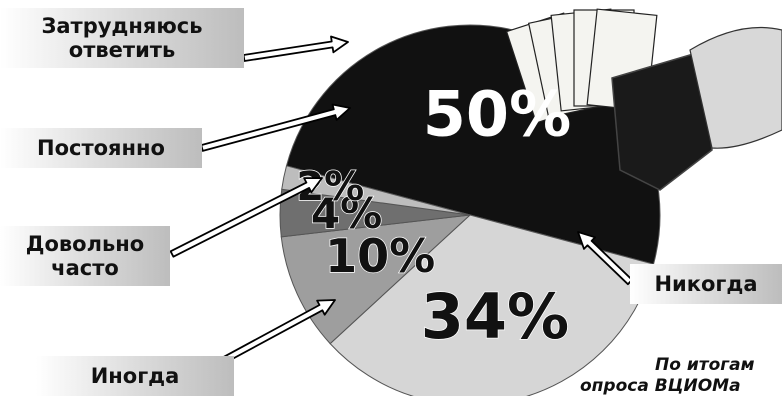  Describe the element at coordinates (295, 48) in the screenshot. I see `arrow-unsure` at that location.